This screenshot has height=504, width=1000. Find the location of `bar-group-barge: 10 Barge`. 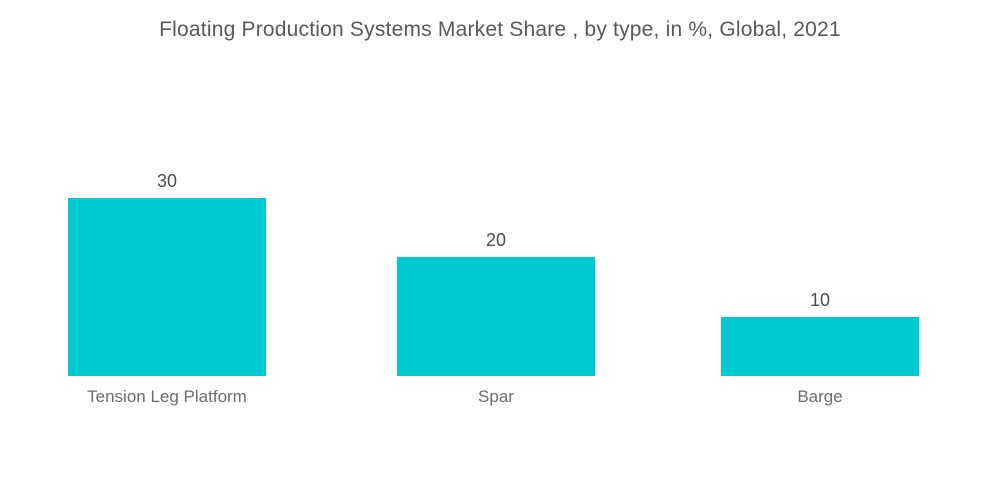

bar-group-barge: 10 Barge is located at coordinates (820, 347).